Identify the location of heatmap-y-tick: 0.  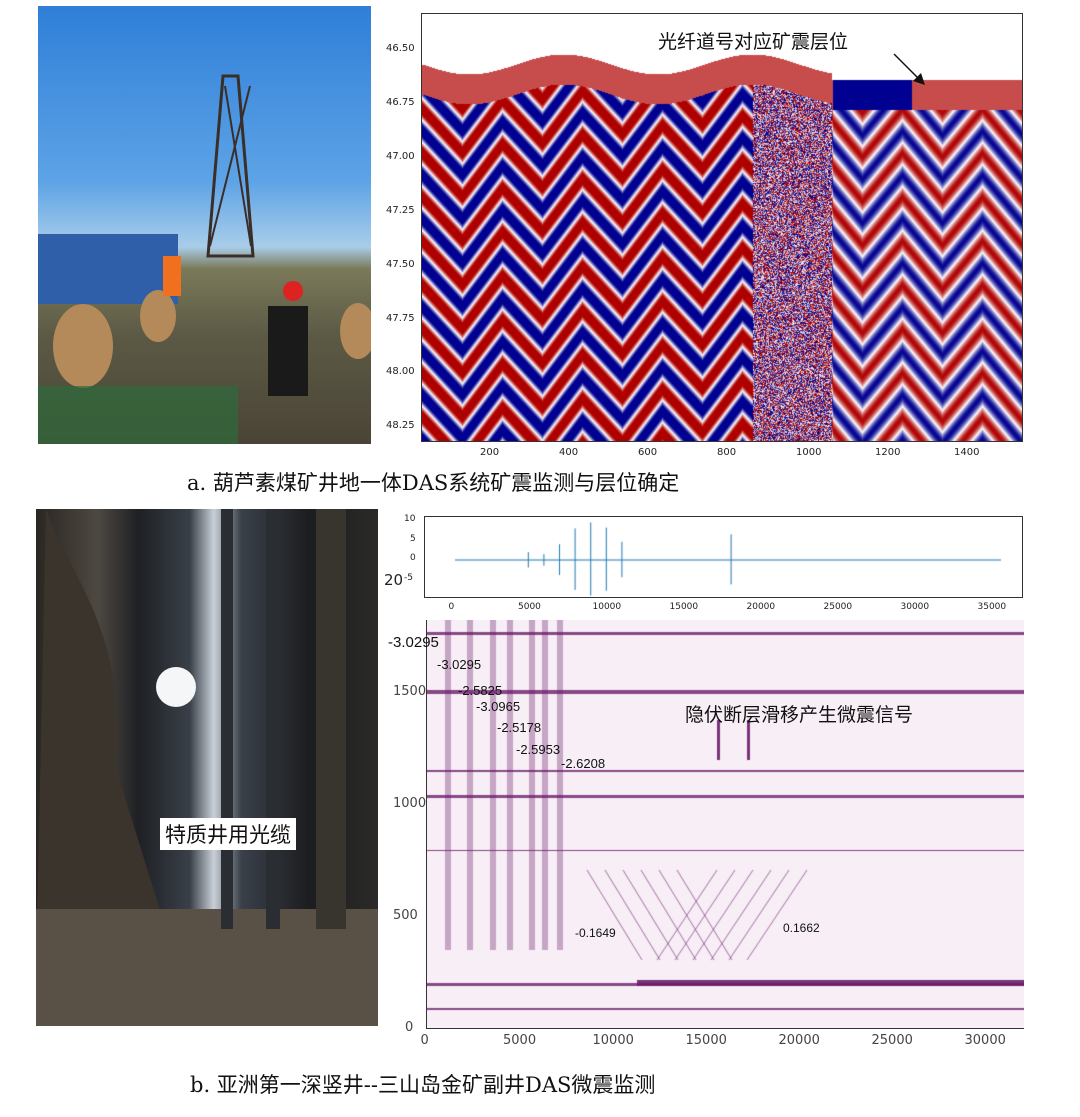
(409, 1027).